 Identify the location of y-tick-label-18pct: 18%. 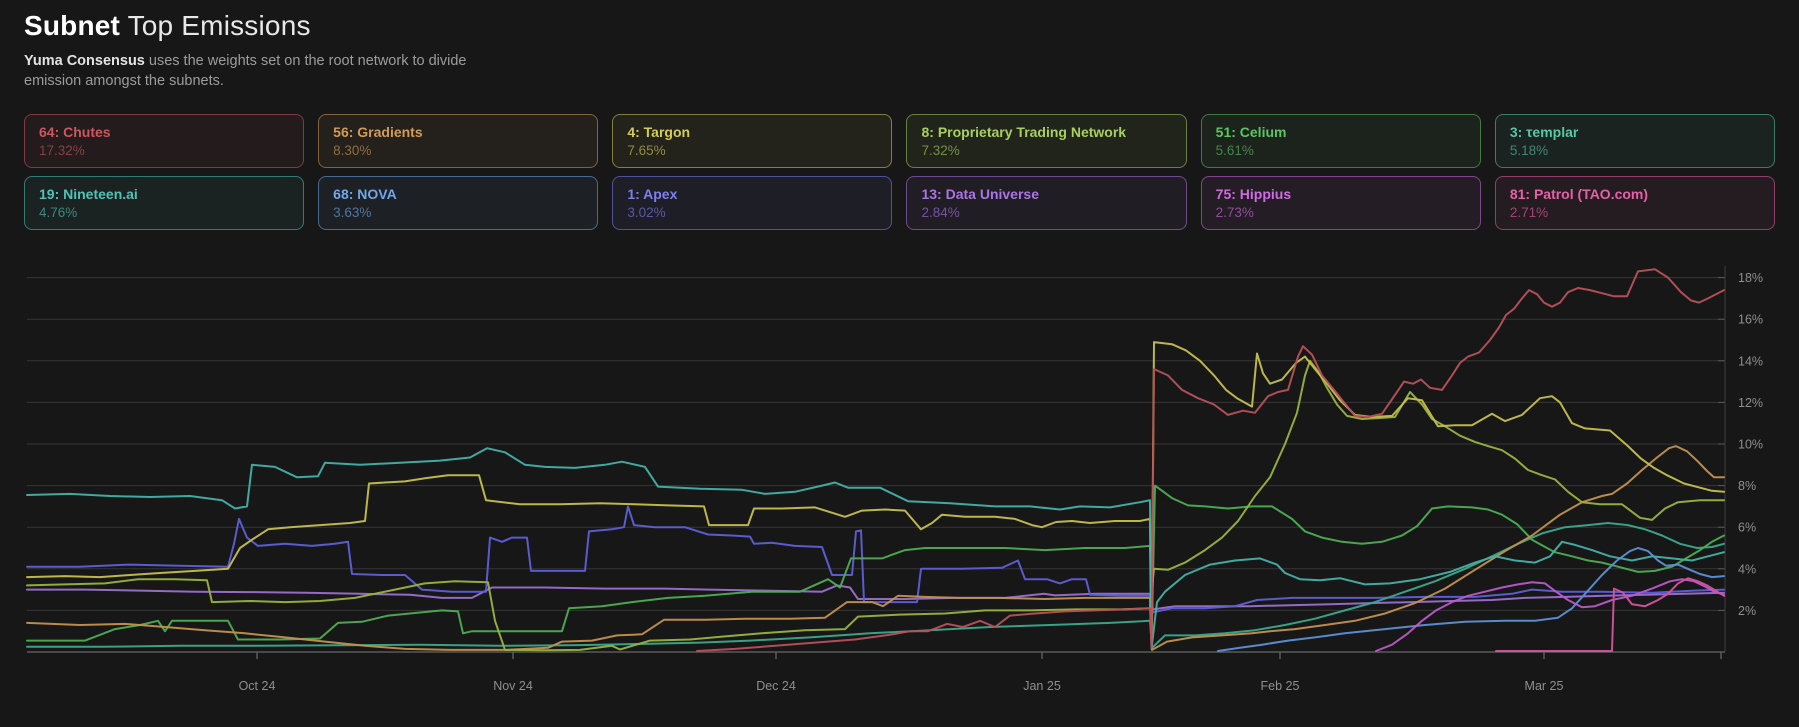
(1750, 278).